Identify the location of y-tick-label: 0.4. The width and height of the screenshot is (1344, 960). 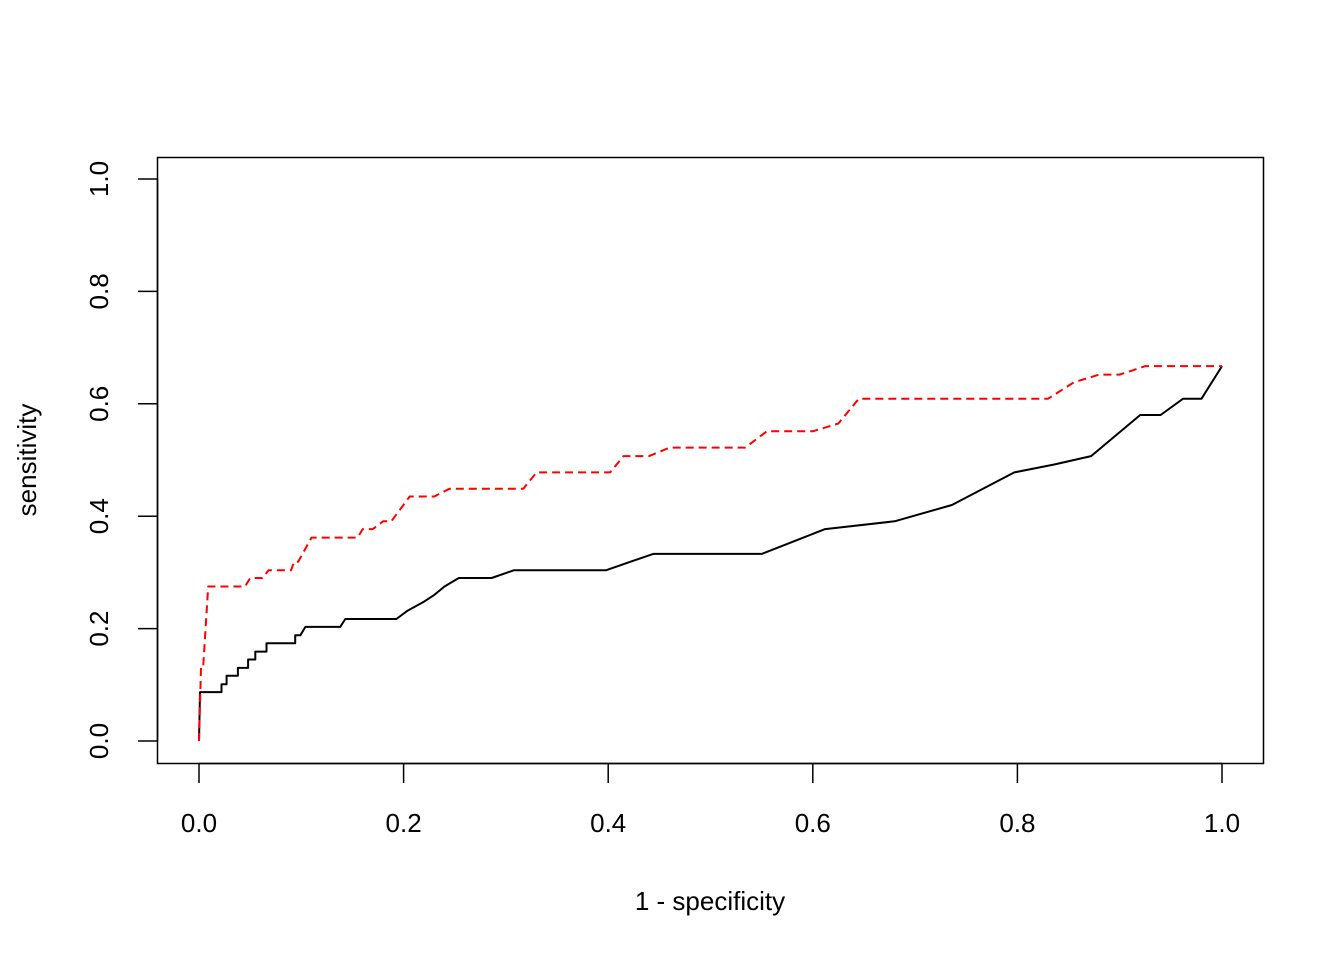
(99, 516).